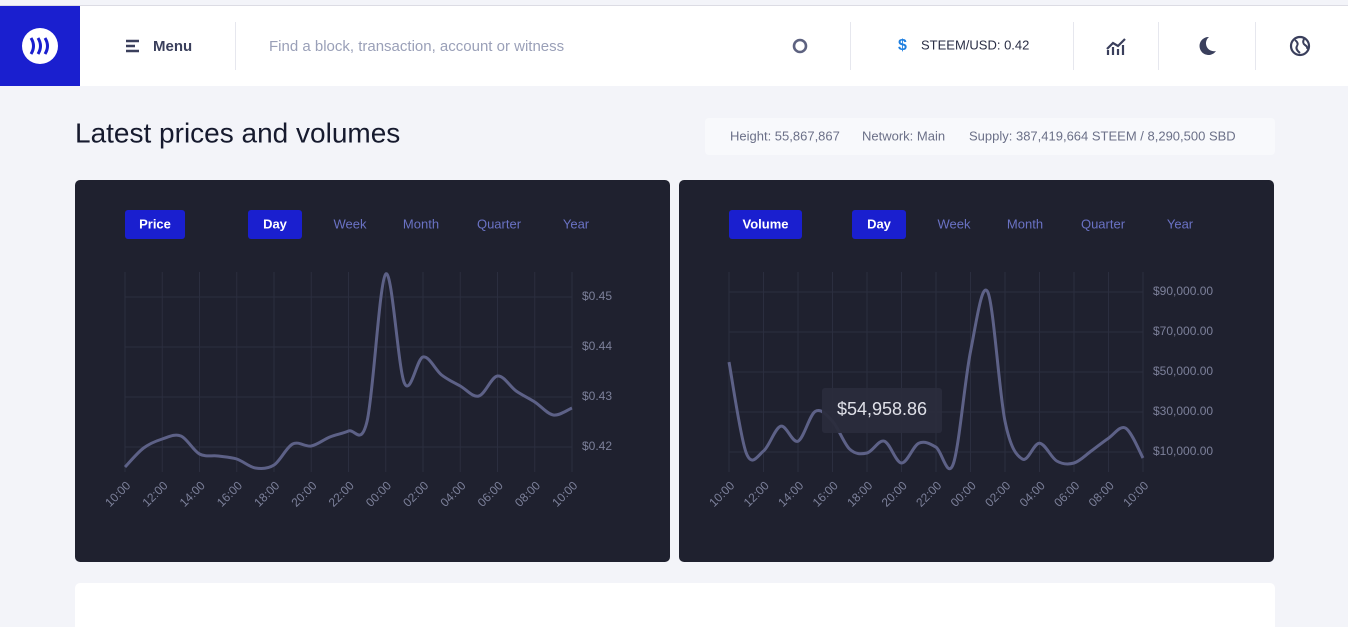 Image resolution: width=1348 pixels, height=627 pixels. What do you see at coordinates (597, 446) in the screenshot?
I see `y-tick-label: $0.42` at bounding box center [597, 446].